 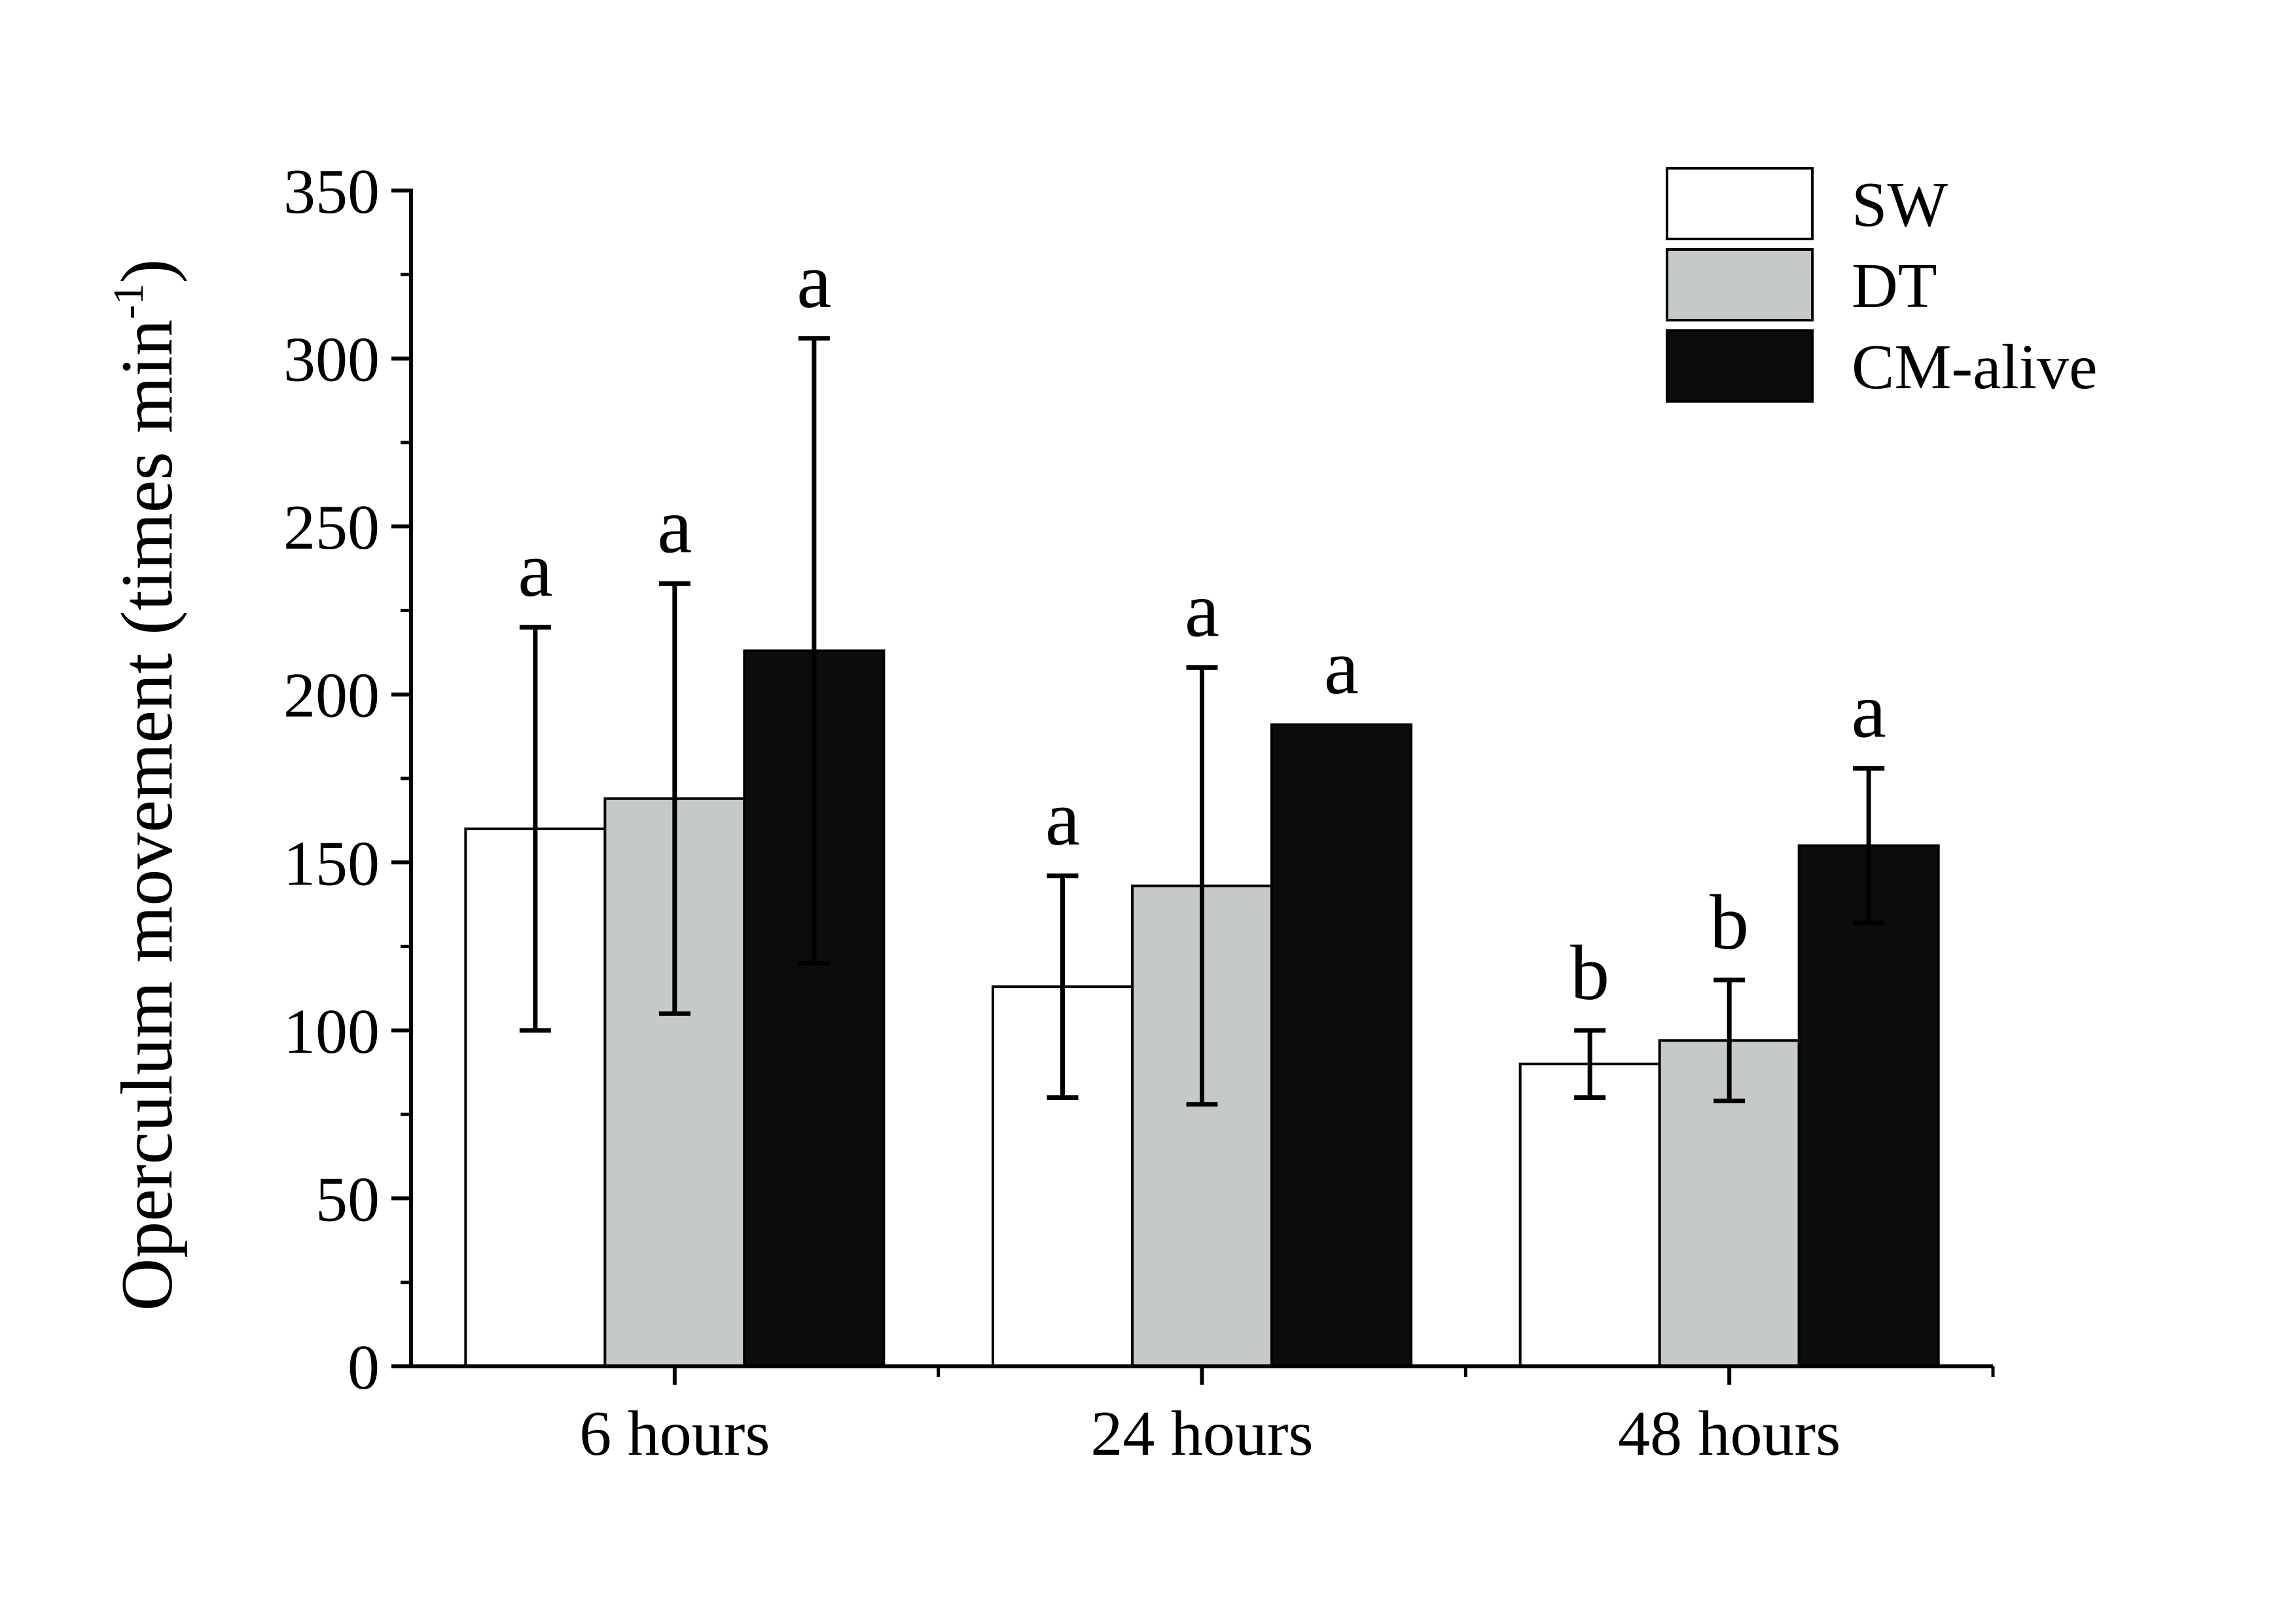 What do you see at coordinates (1894, 286) in the screenshot?
I see `legend-label: DT` at bounding box center [1894, 286].